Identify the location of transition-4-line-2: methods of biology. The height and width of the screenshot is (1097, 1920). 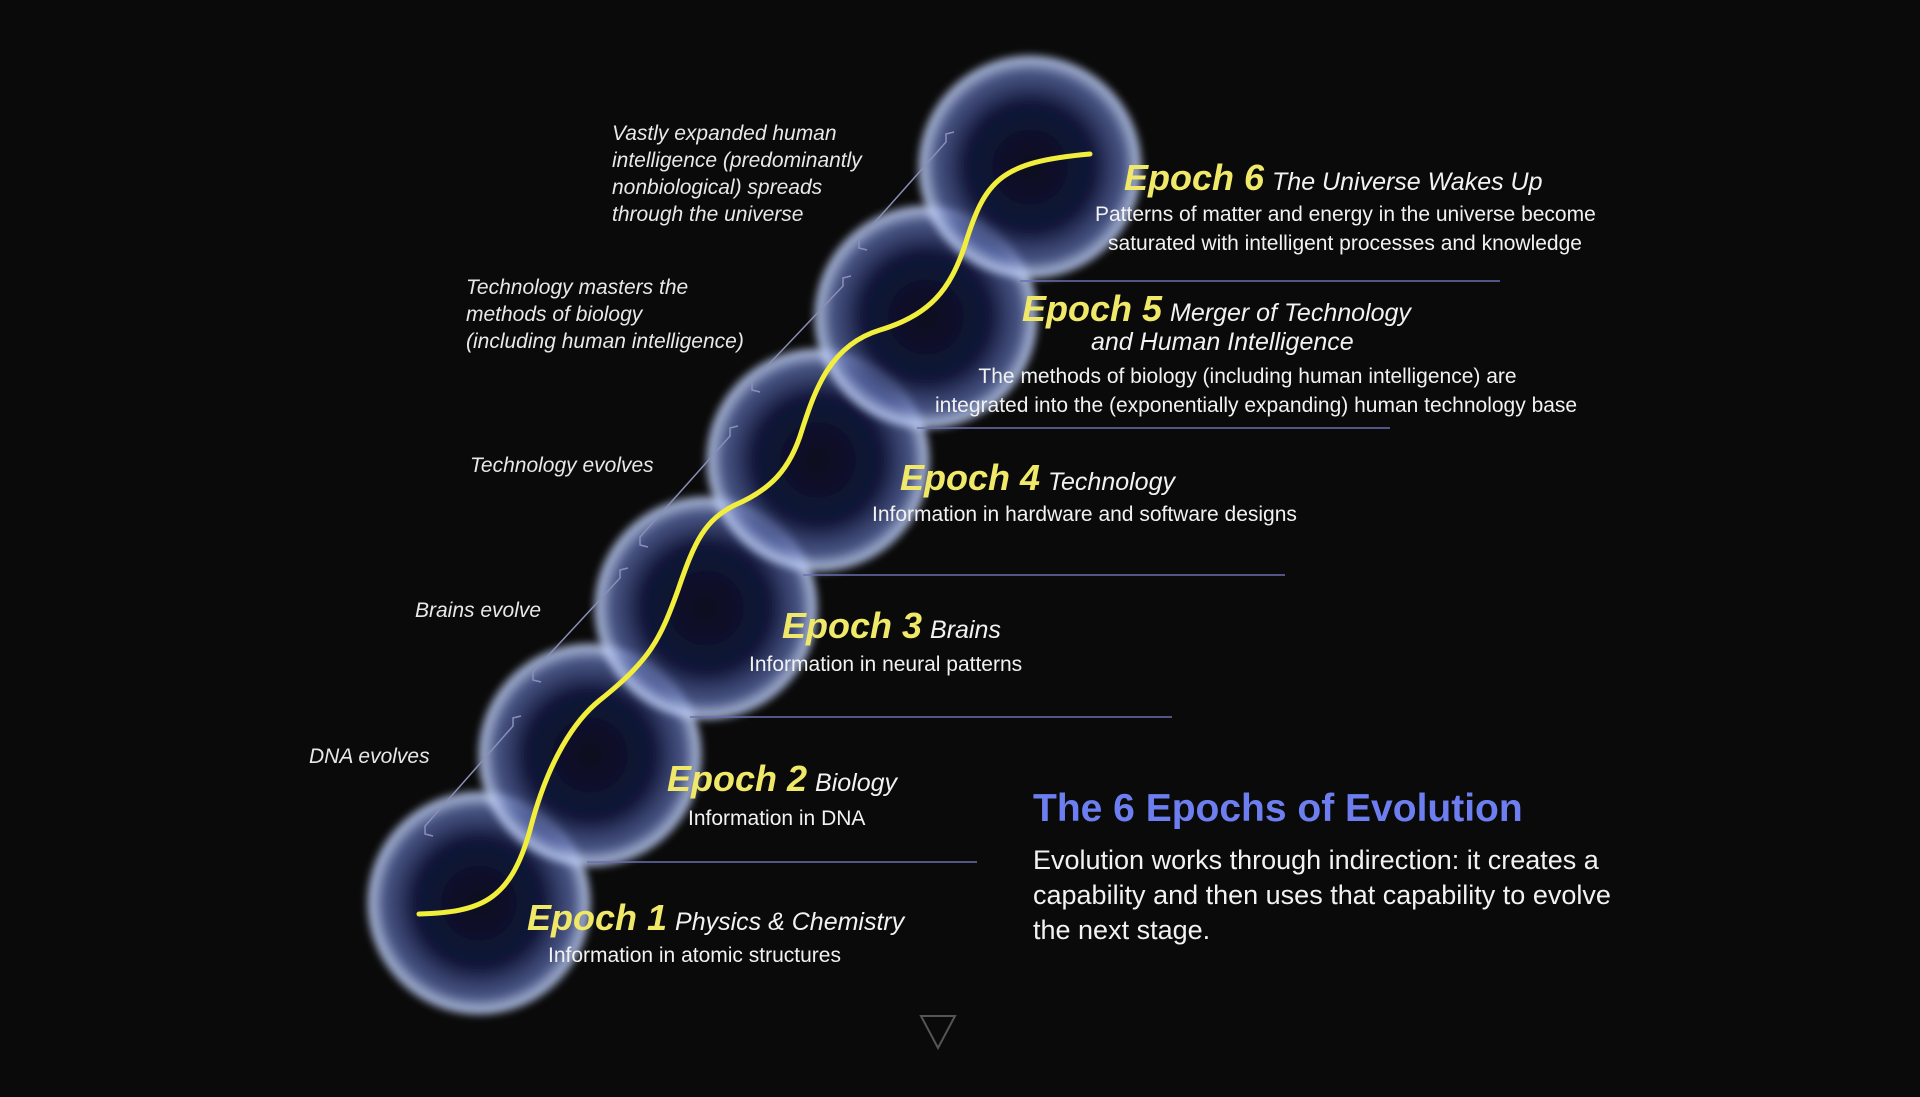
(554, 314).